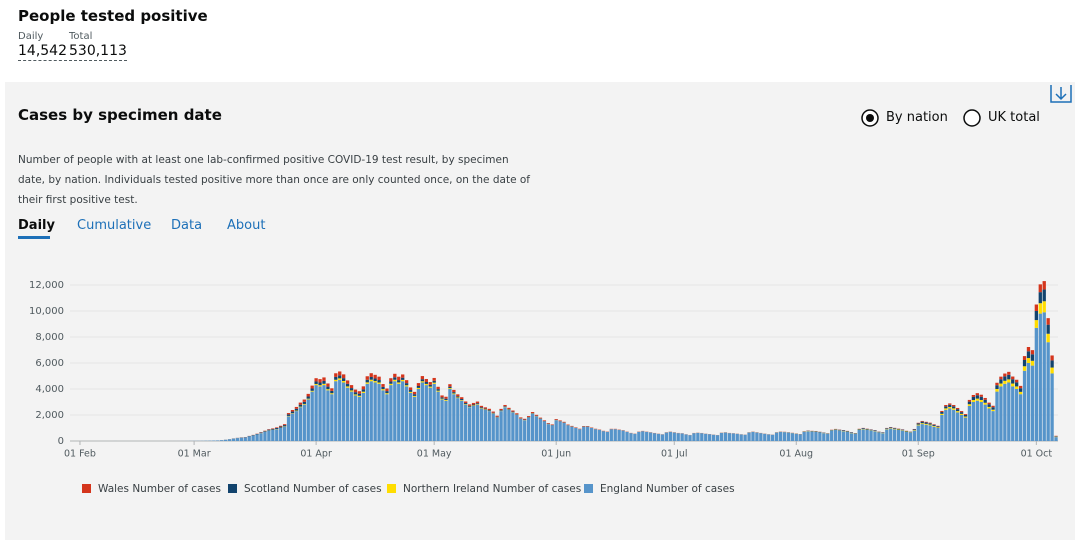 Image resolution: width=1080 pixels, height=540 pixels. I want to click on x-tick-label: 01 May, so click(434, 454).